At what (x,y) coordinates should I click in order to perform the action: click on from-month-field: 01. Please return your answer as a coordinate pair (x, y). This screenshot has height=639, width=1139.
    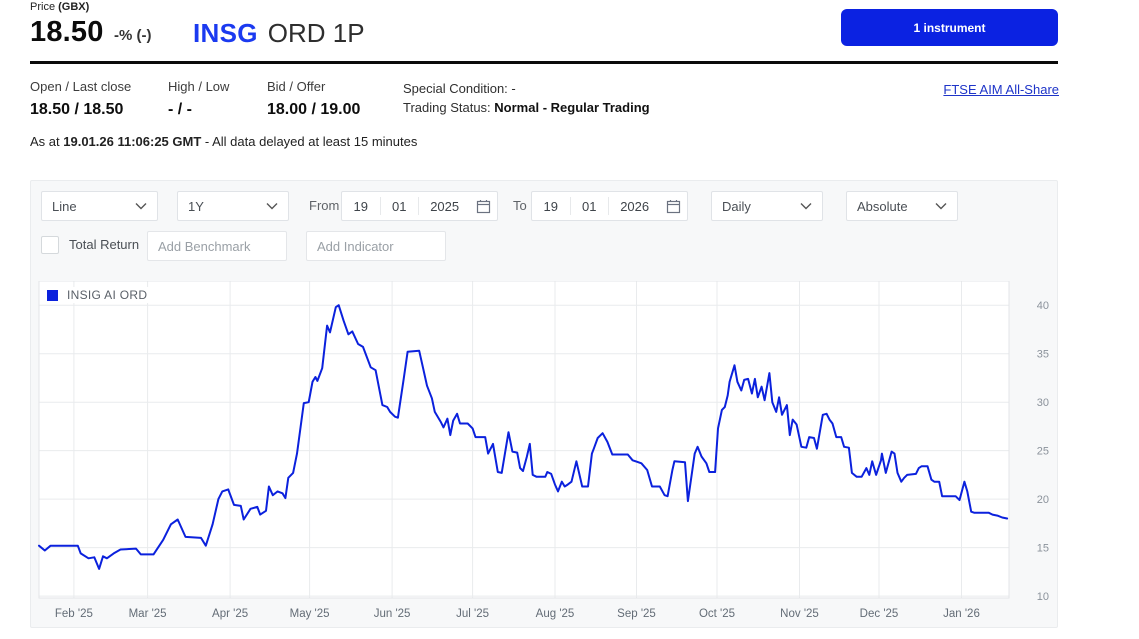
    Looking at the image, I should click on (399, 206).